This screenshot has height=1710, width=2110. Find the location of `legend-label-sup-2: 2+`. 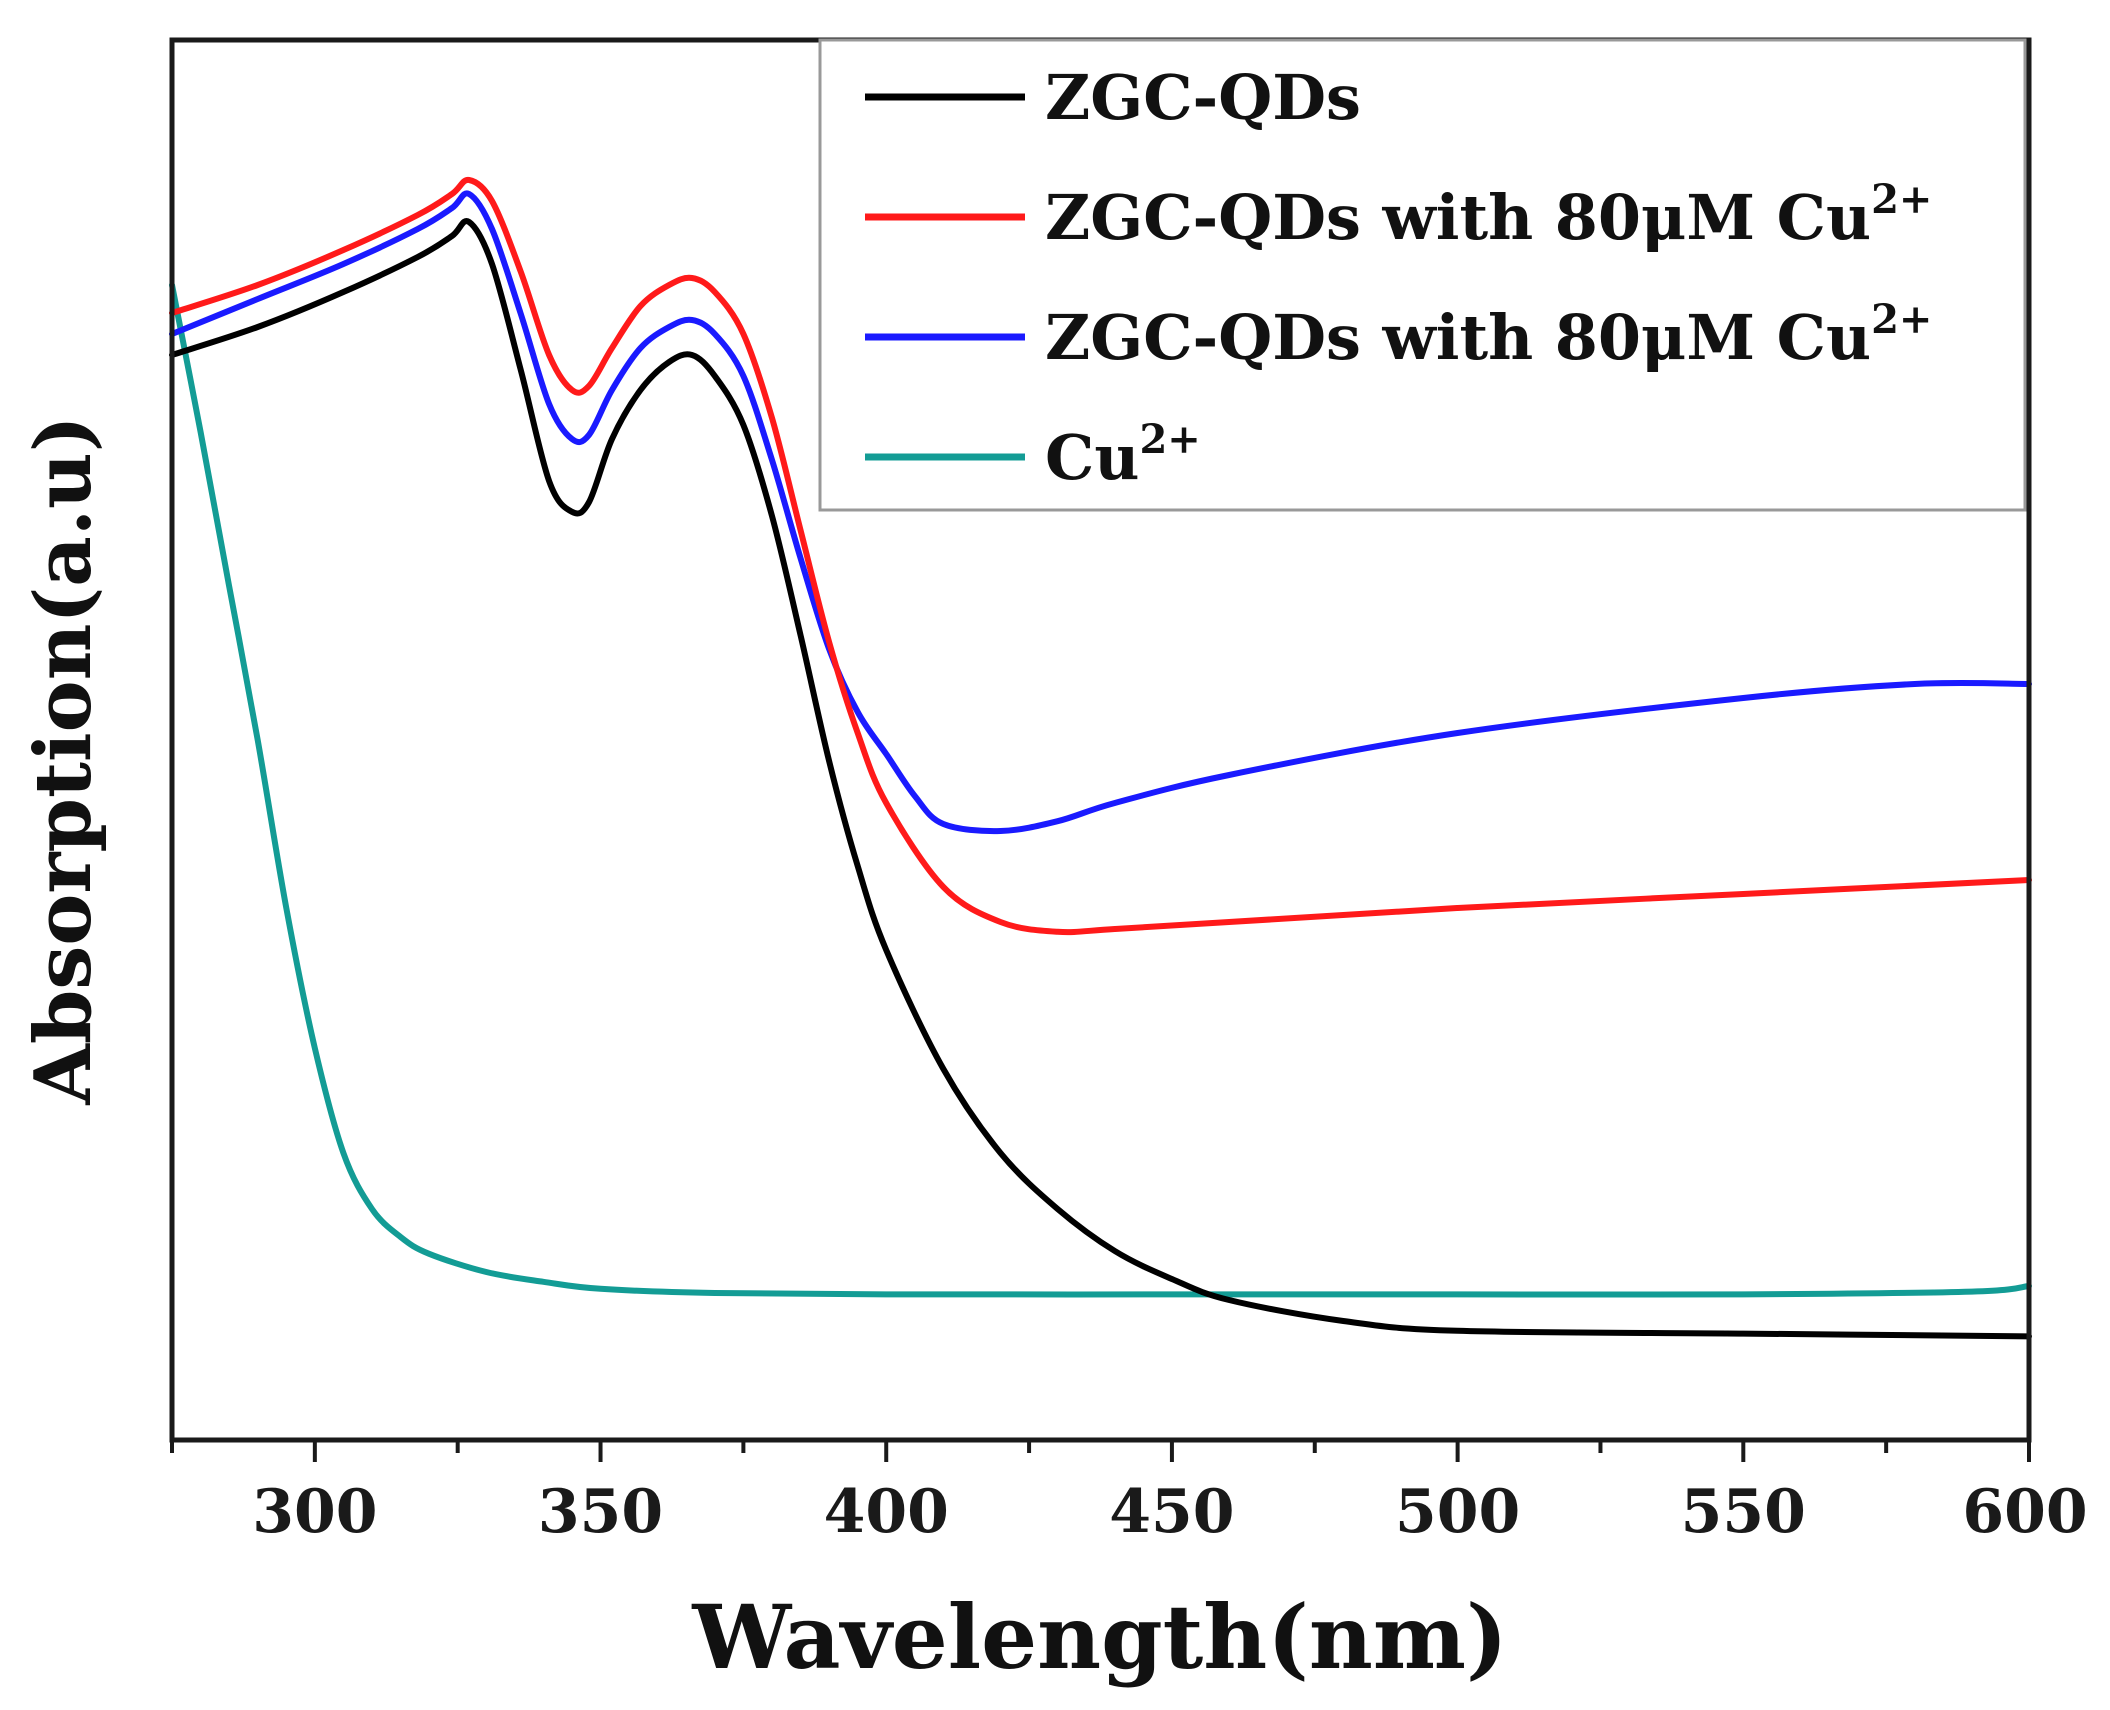

legend-label-sup-2: 2+ is located at coordinates (1901, 319).